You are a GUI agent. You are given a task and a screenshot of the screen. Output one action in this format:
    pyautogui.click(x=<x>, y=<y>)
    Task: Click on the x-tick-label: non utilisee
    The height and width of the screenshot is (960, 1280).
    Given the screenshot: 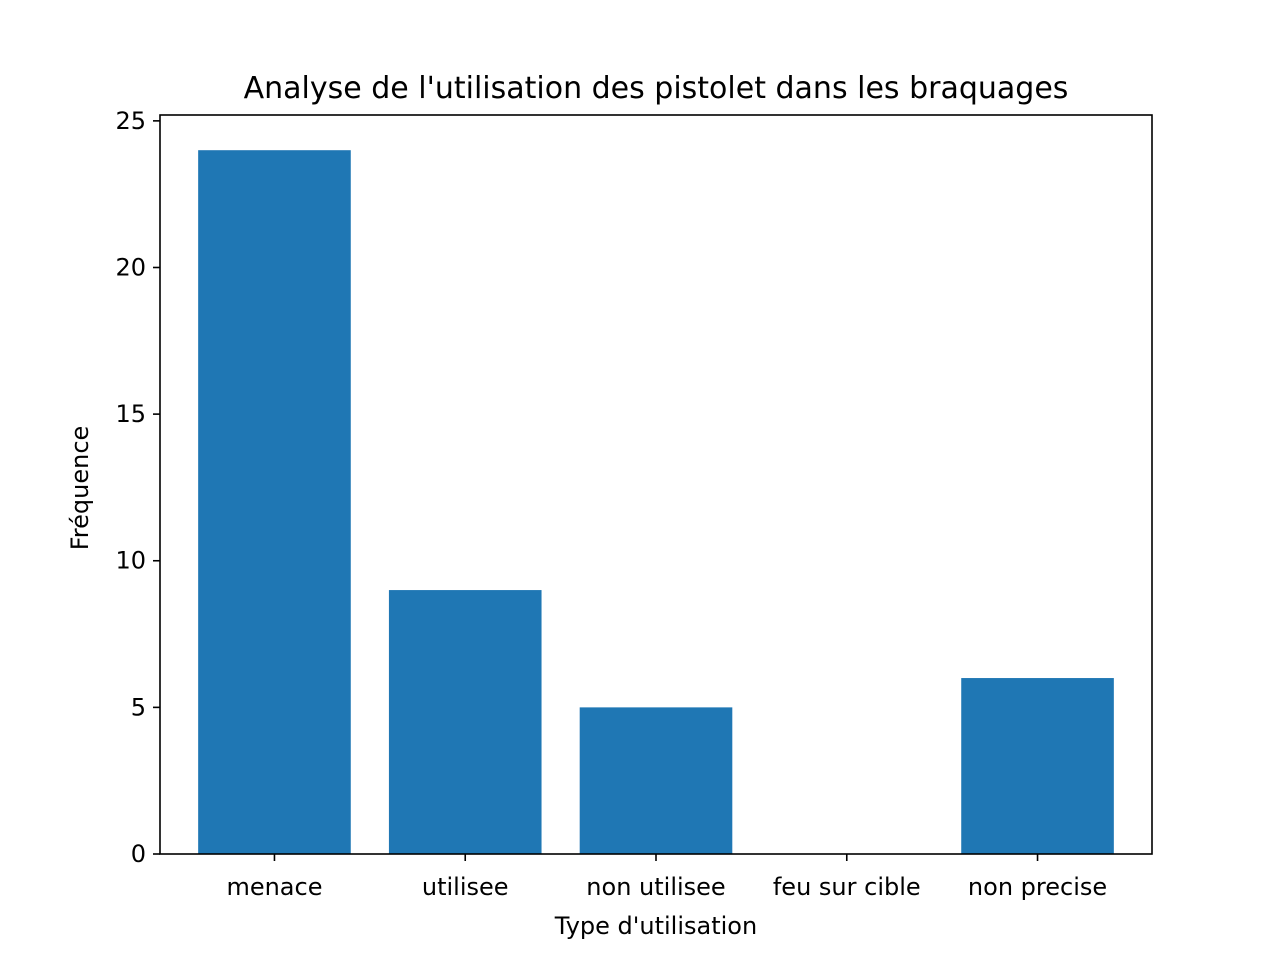 What is the action you would take?
    pyautogui.click(x=655, y=887)
    